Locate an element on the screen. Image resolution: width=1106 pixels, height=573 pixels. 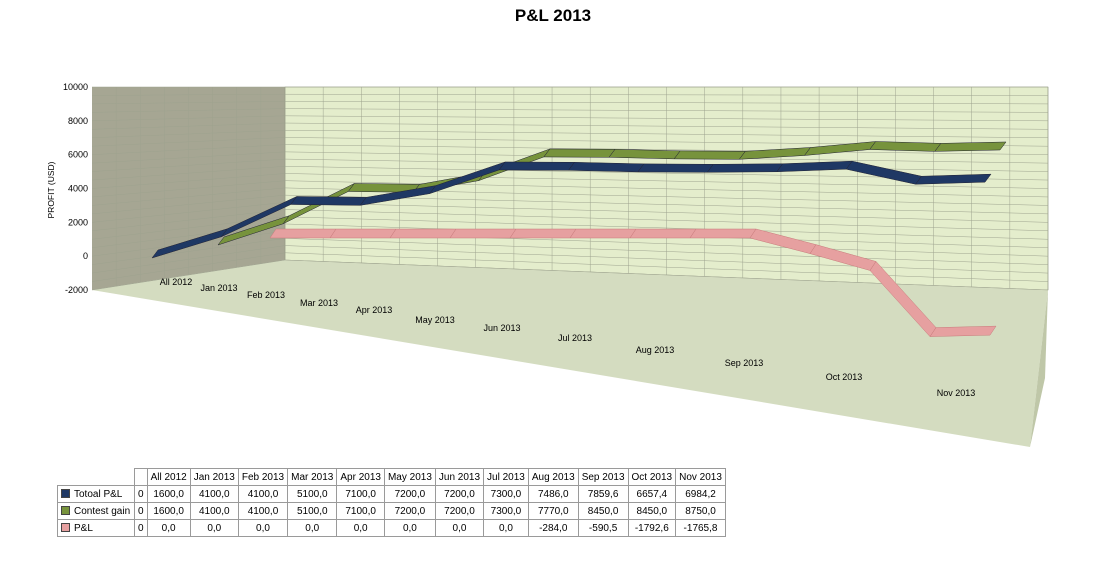
chart-title: P&L 2013 is located at coordinates (553, 15).